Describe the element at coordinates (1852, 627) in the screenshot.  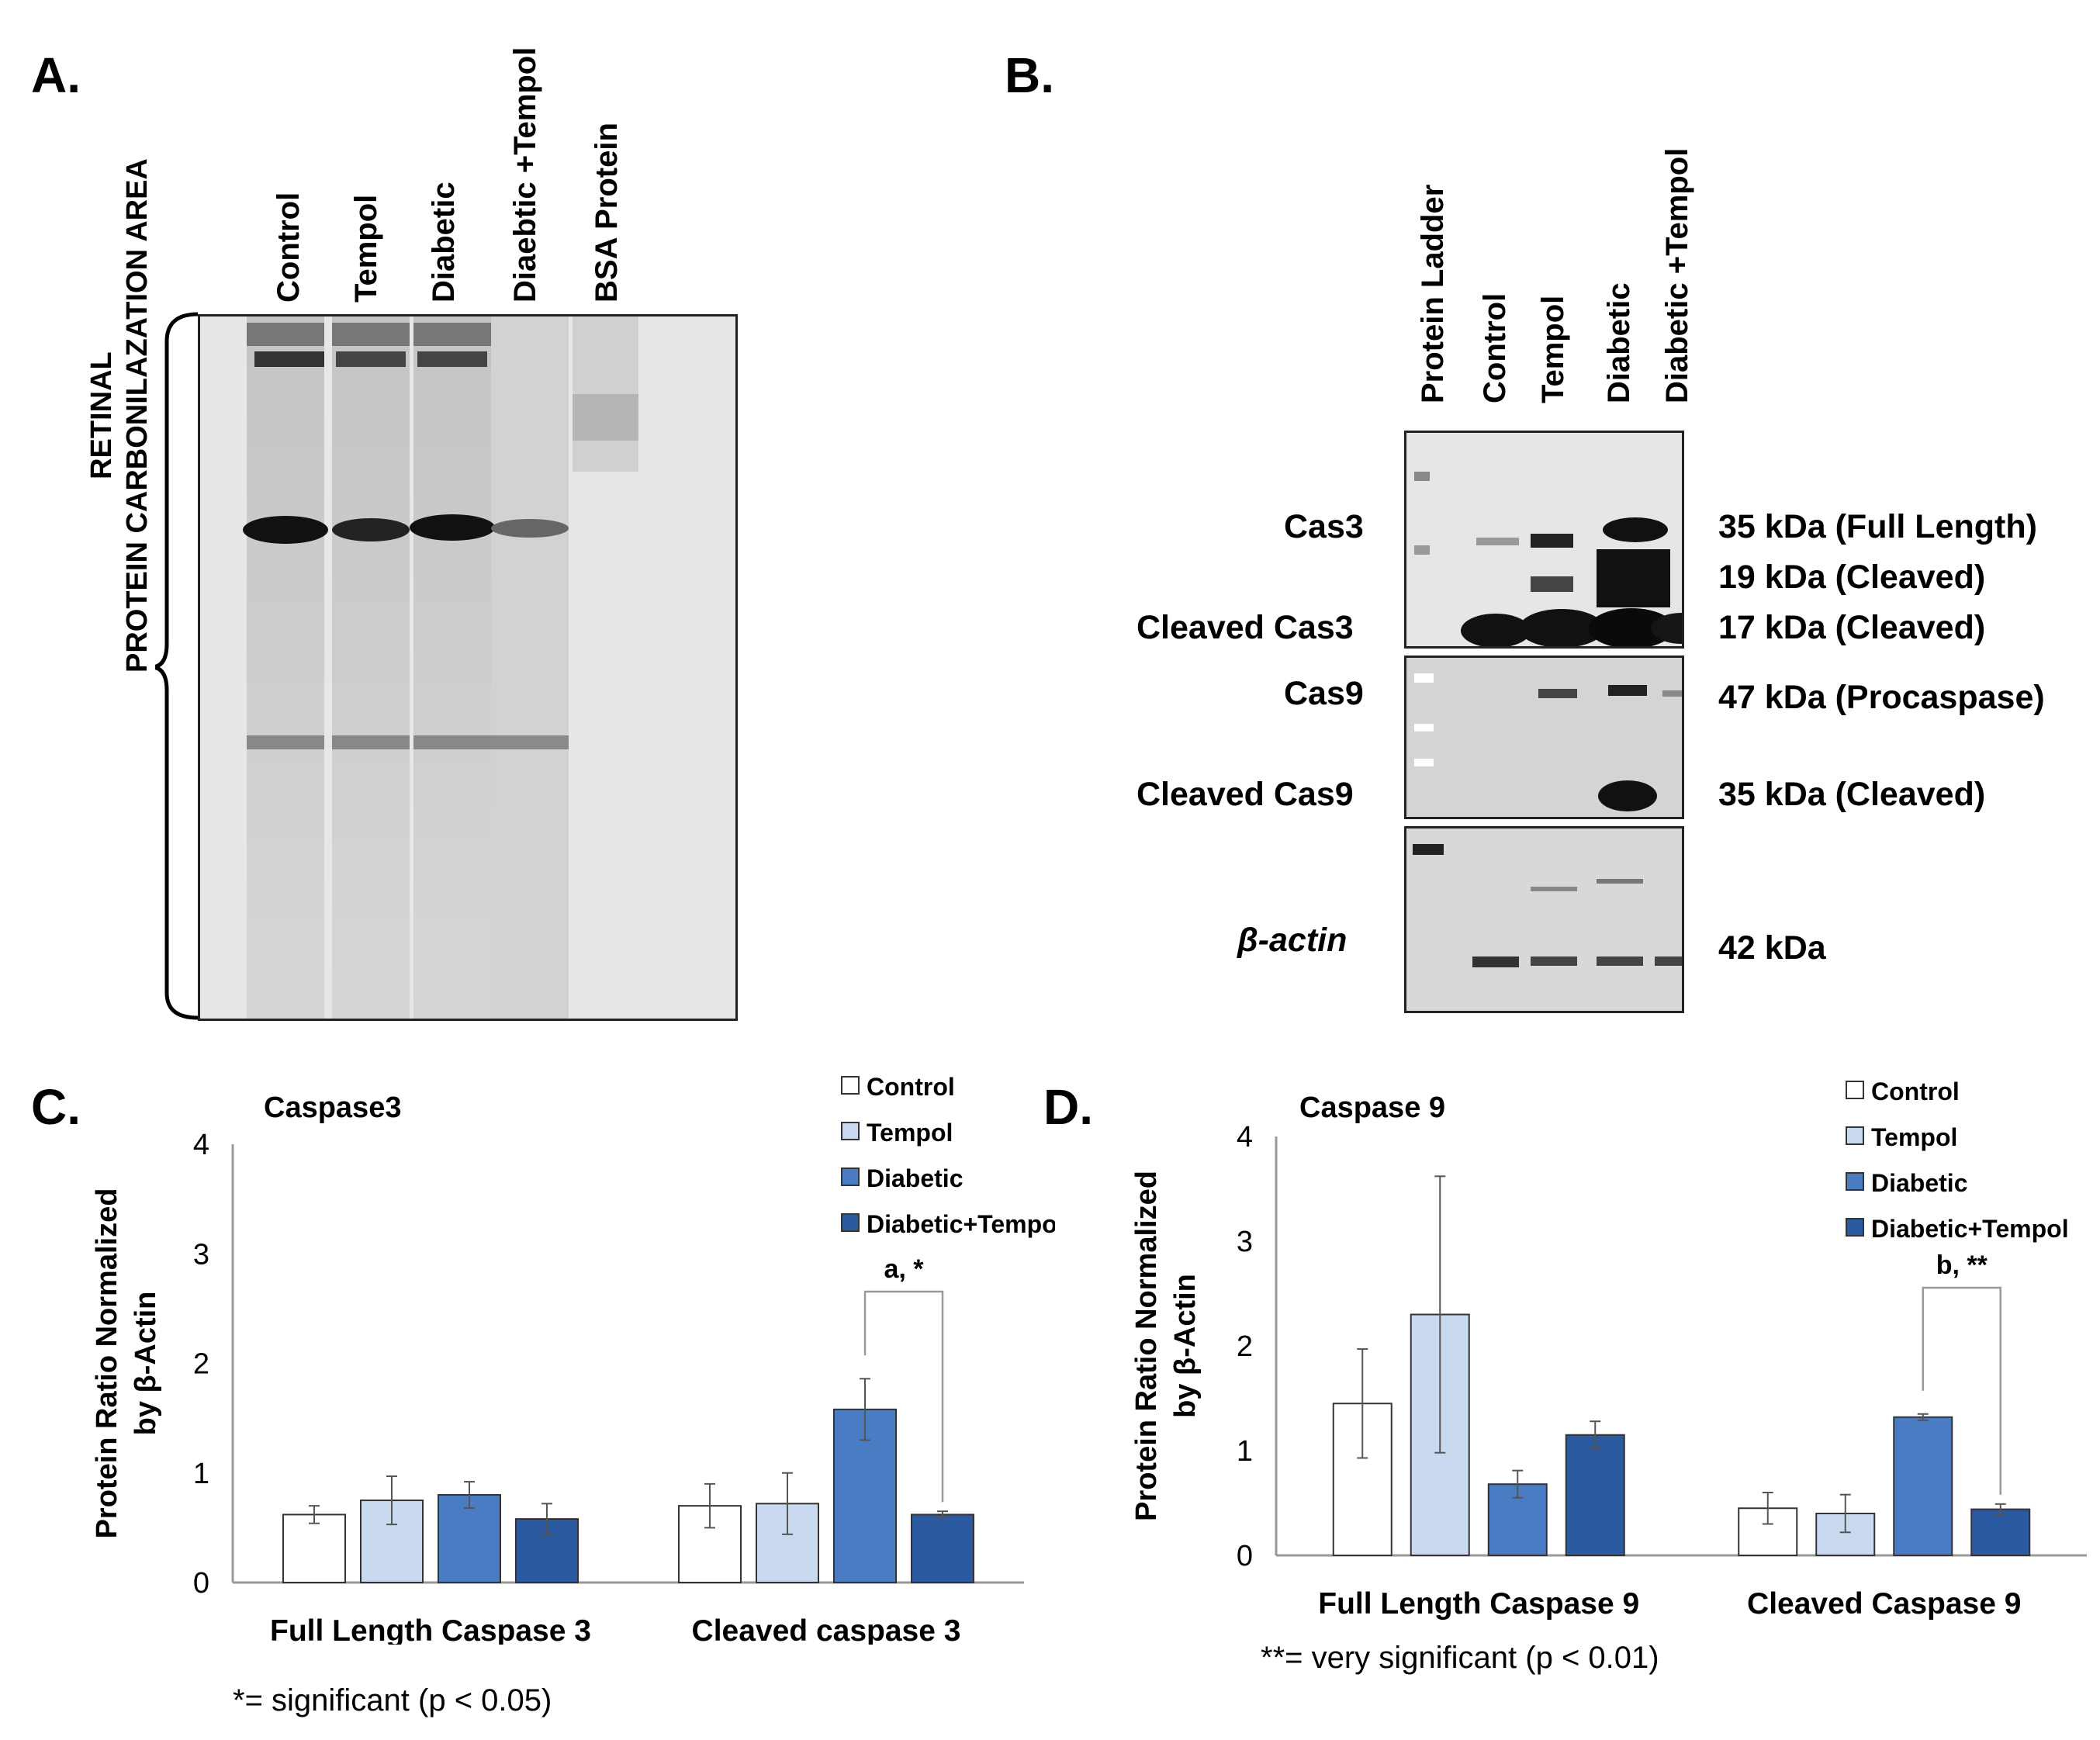
I see `kda-label: 17 kDa (Cleaved)` at that location.